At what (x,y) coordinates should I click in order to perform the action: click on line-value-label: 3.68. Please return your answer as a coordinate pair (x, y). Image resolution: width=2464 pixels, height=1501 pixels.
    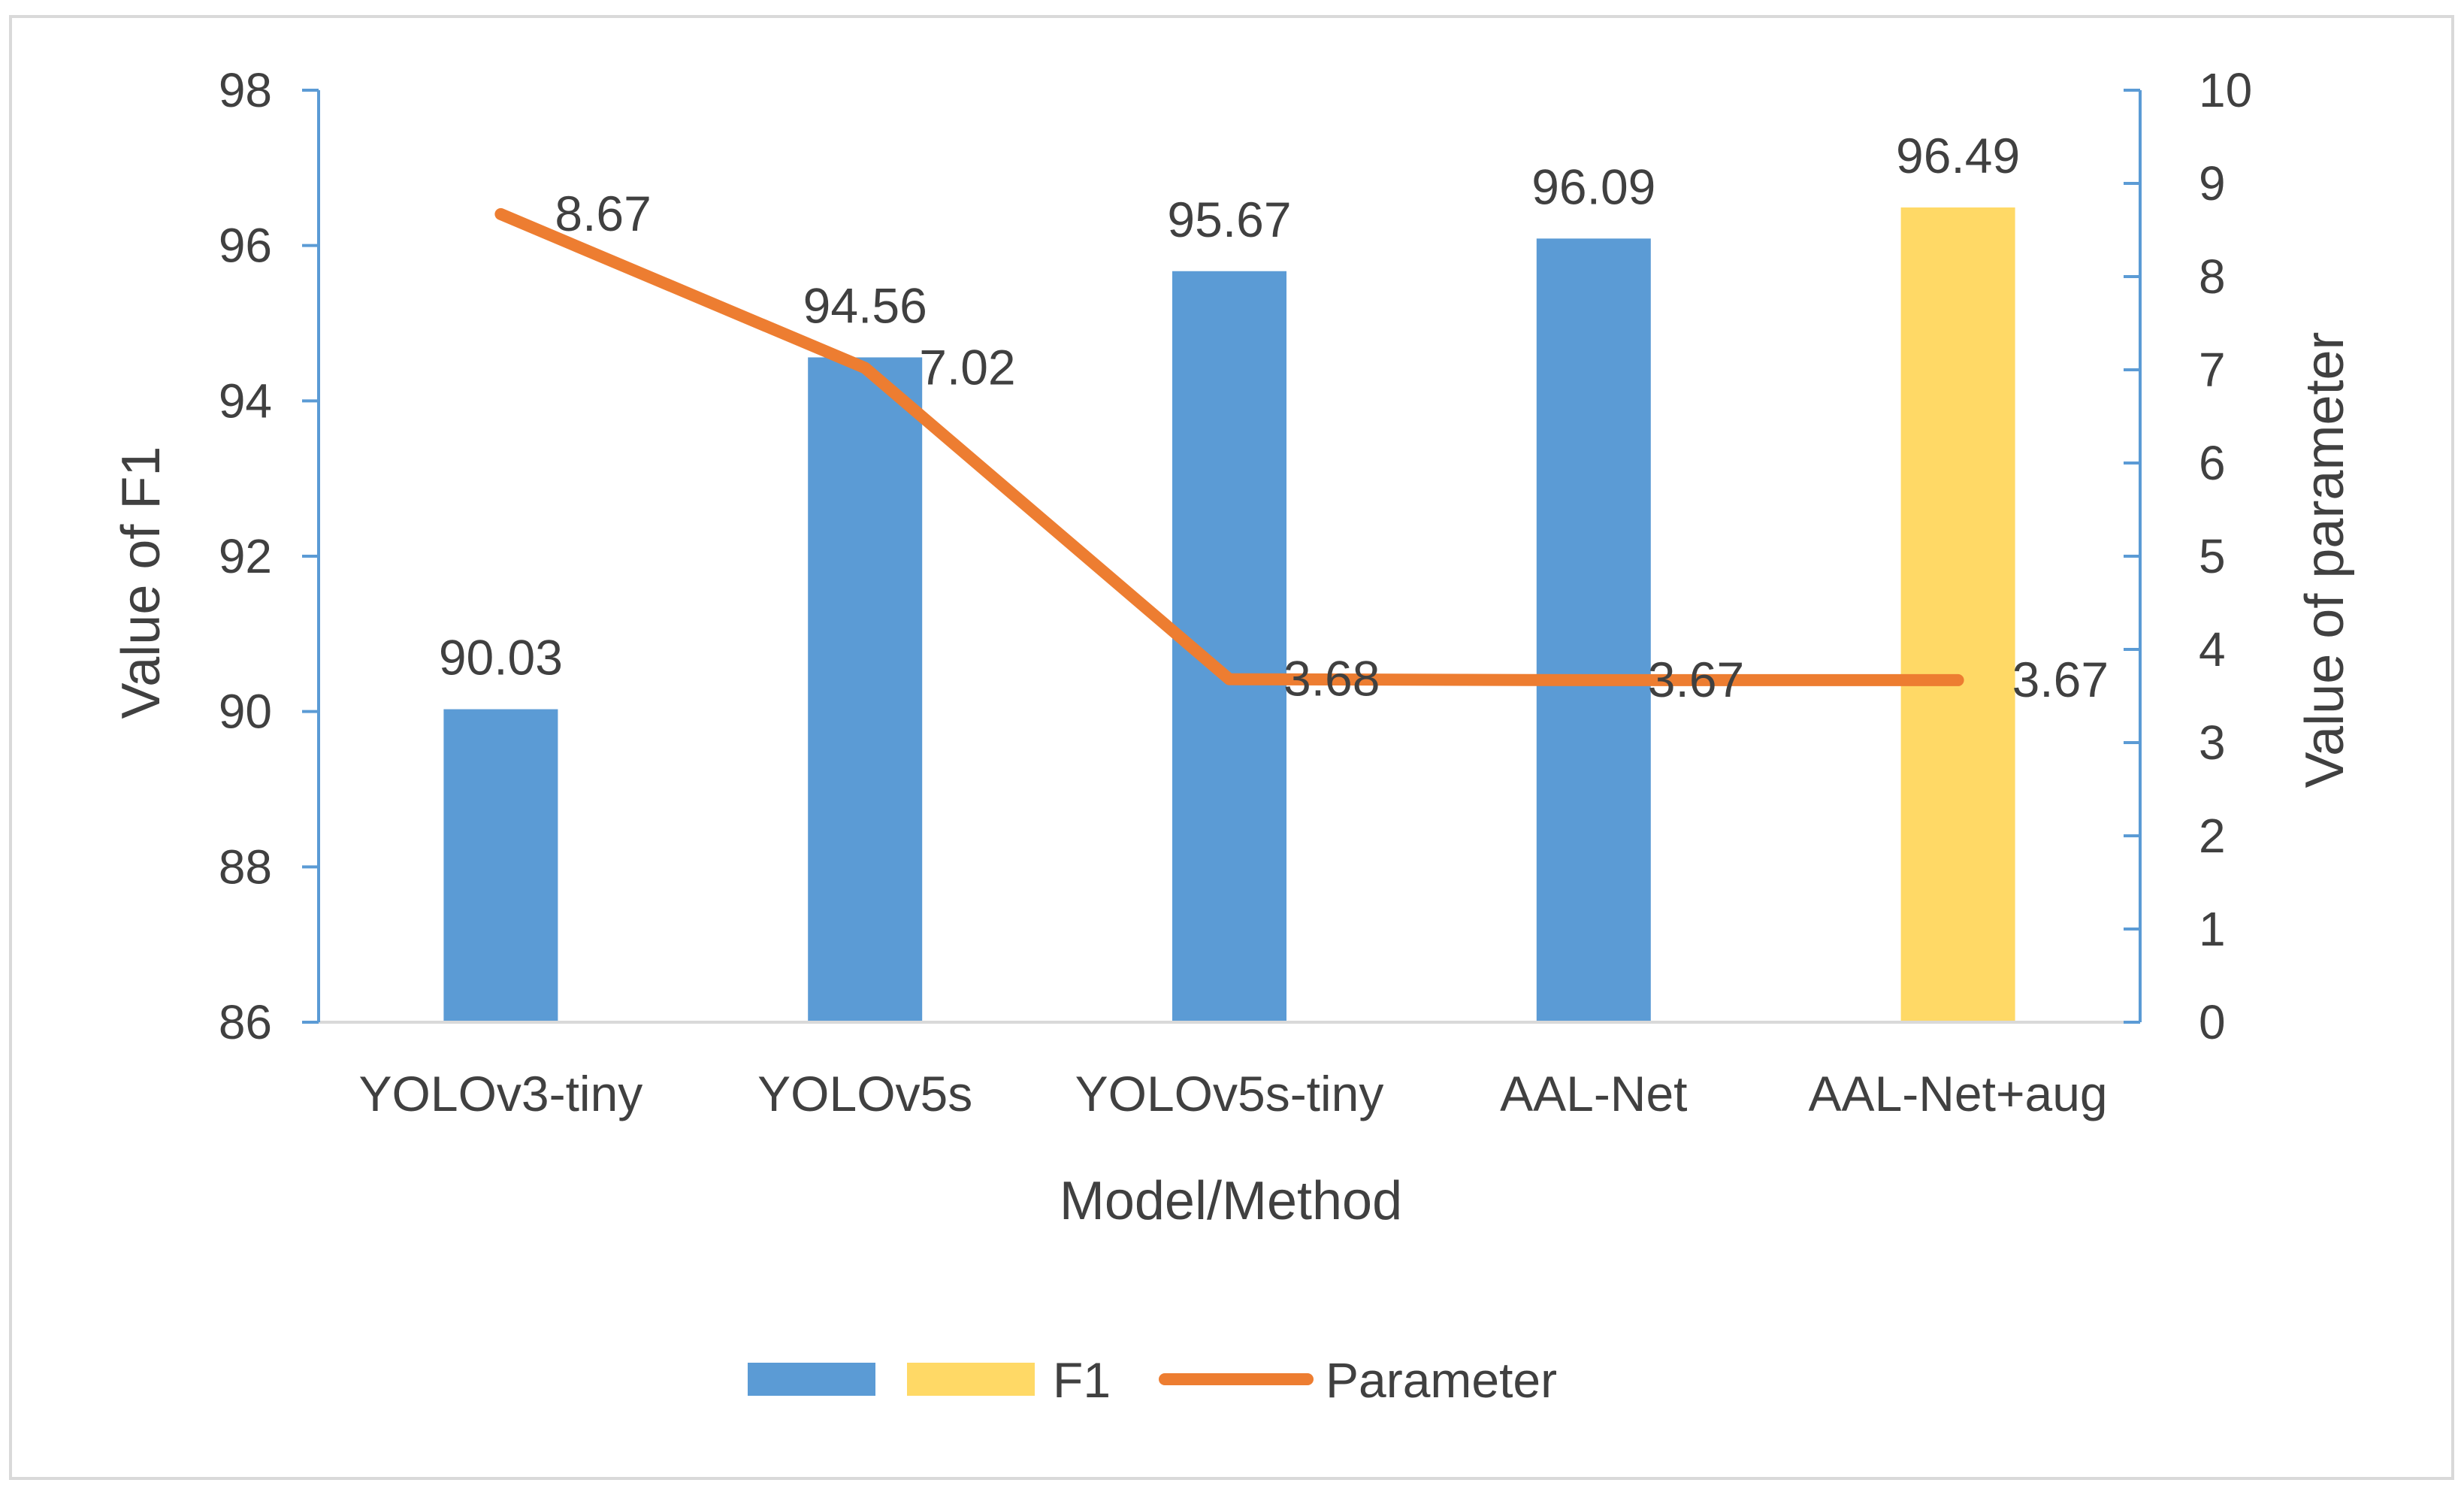
    Looking at the image, I should click on (1331, 679).